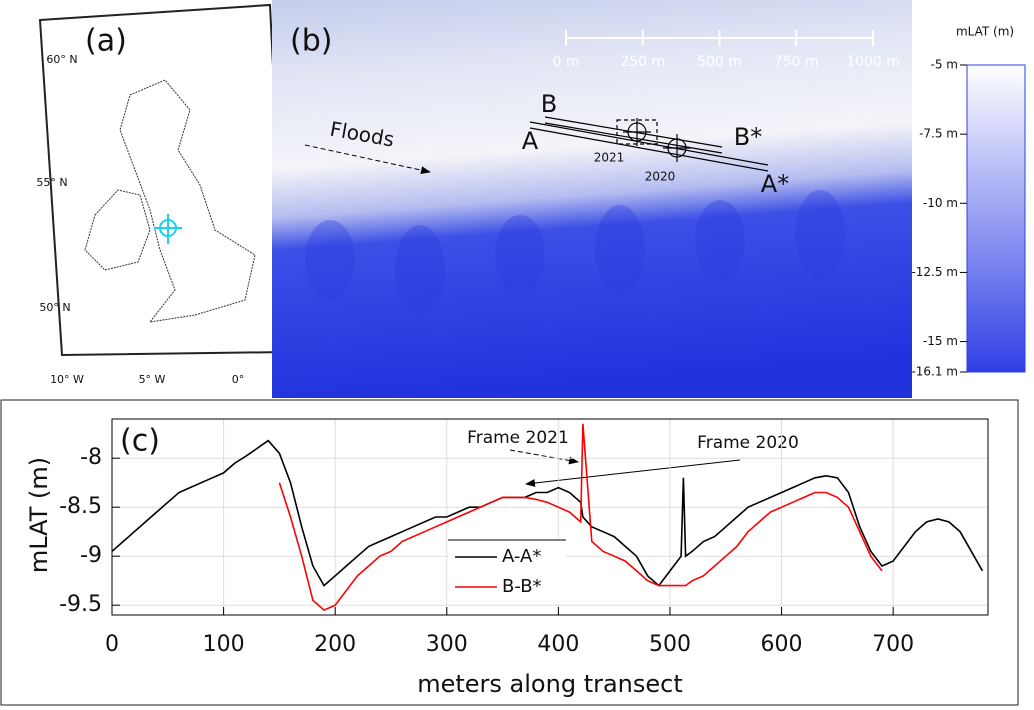 The image size is (1034, 710). What do you see at coordinates (507, 572) in the screenshot?
I see `legend-box` at bounding box center [507, 572].